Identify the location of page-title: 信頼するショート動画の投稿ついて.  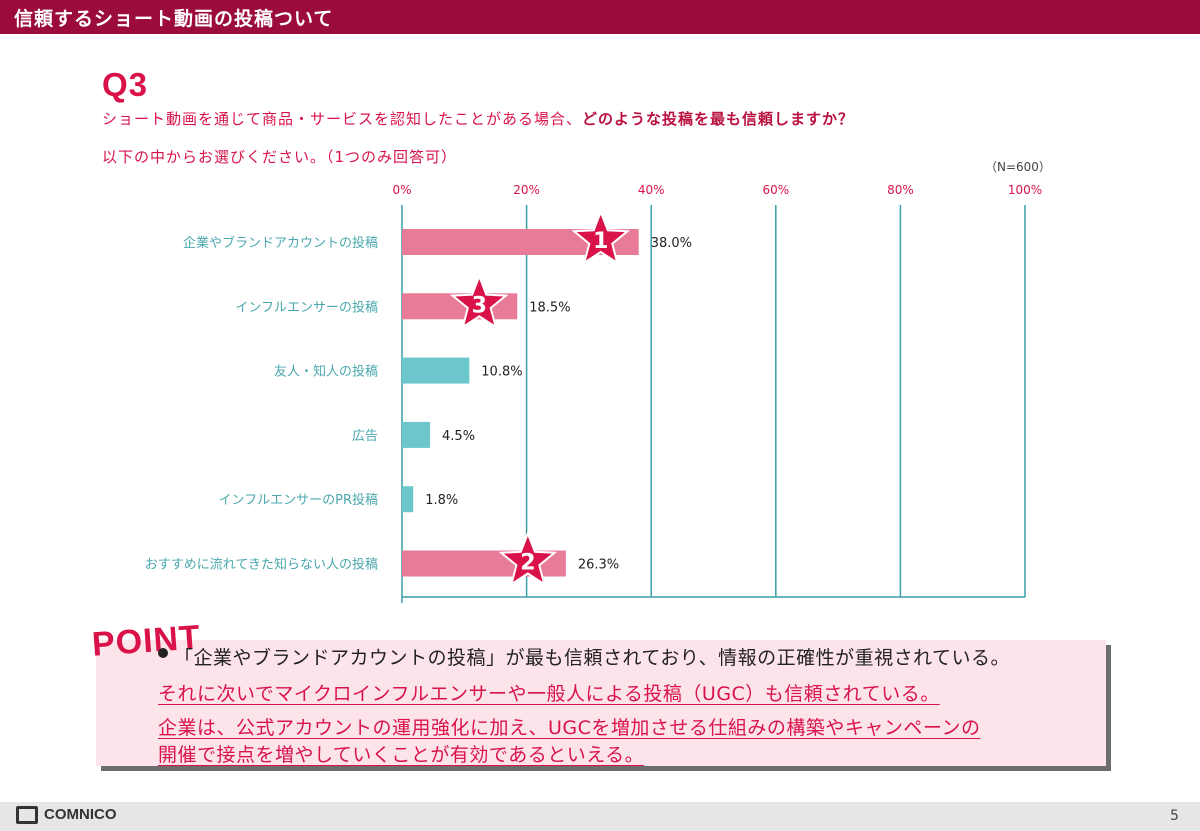
(174, 19).